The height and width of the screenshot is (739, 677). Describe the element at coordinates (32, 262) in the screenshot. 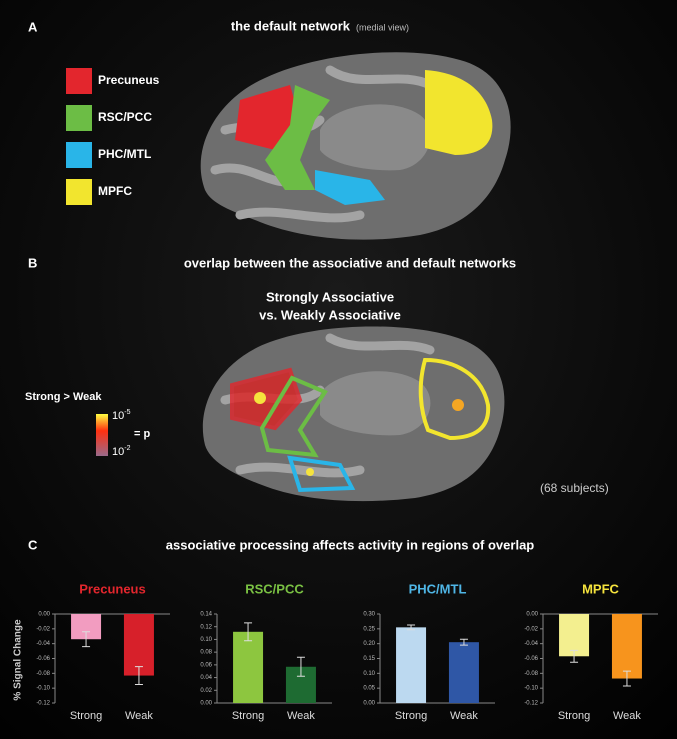

I see `panel-label: B` at that location.